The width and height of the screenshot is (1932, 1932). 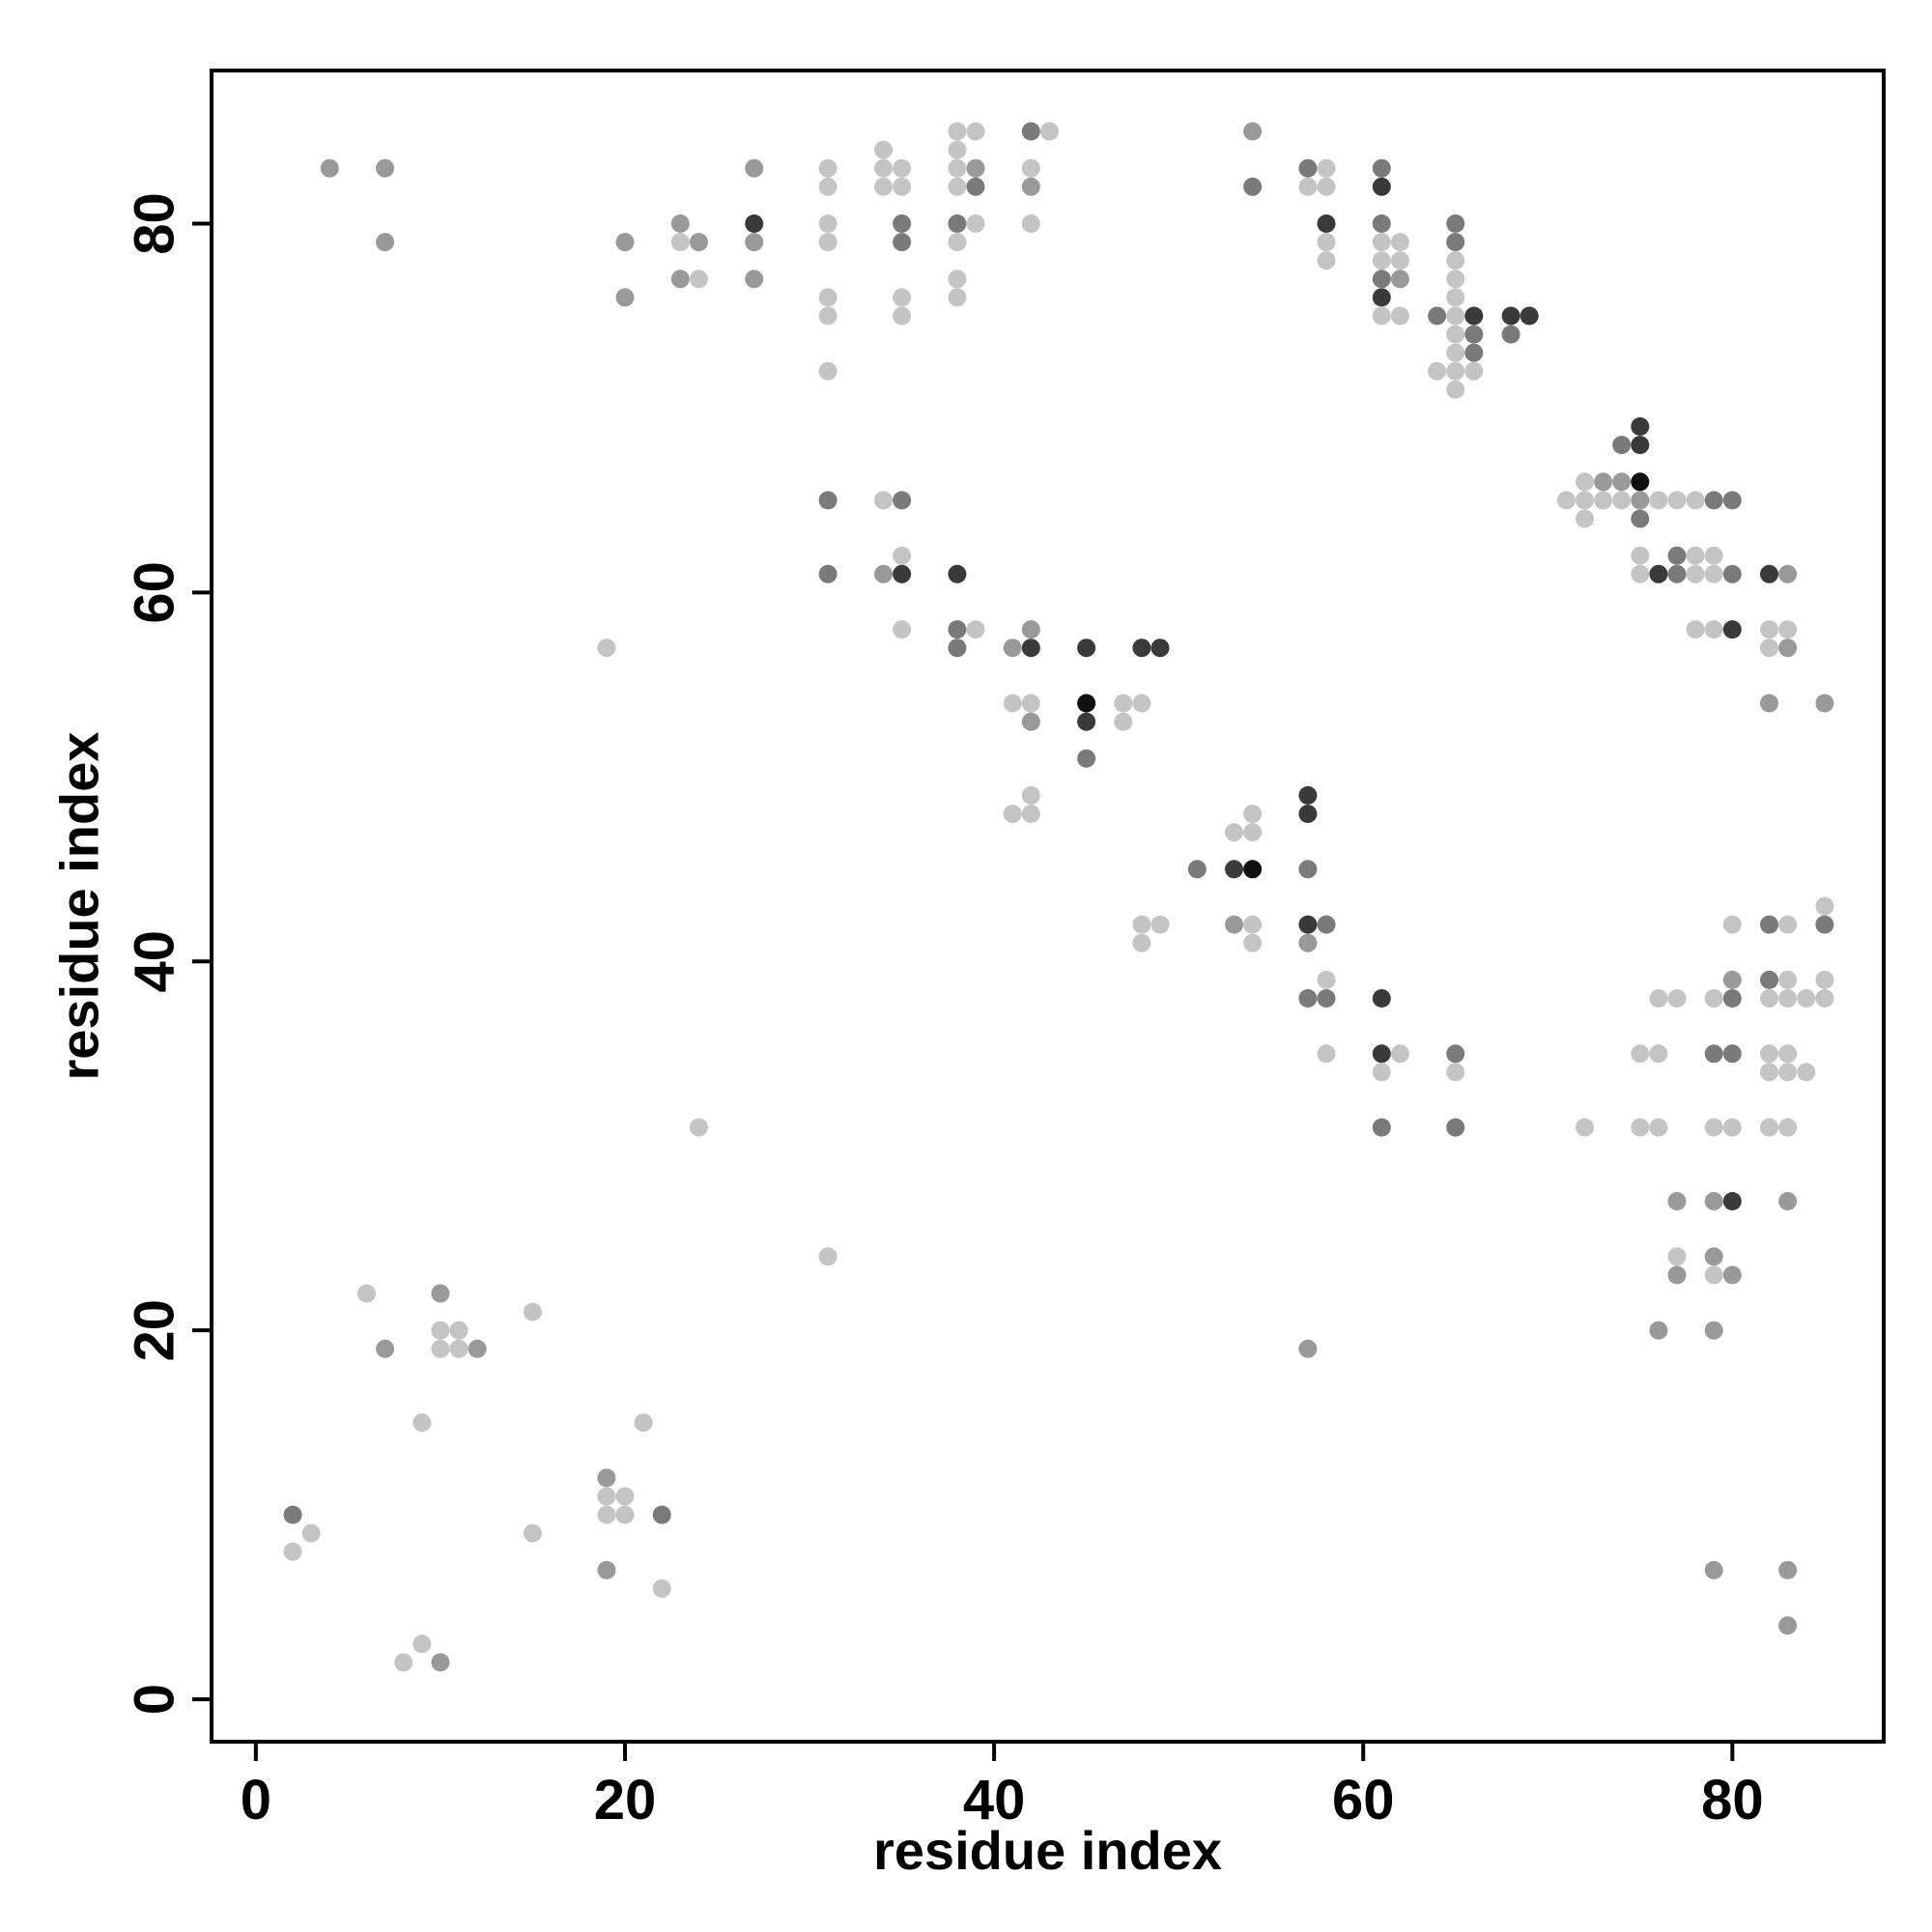 What do you see at coordinates (155, 592) in the screenshot?
I see `y-tick-label: 60` at bounding box center [155, 592].